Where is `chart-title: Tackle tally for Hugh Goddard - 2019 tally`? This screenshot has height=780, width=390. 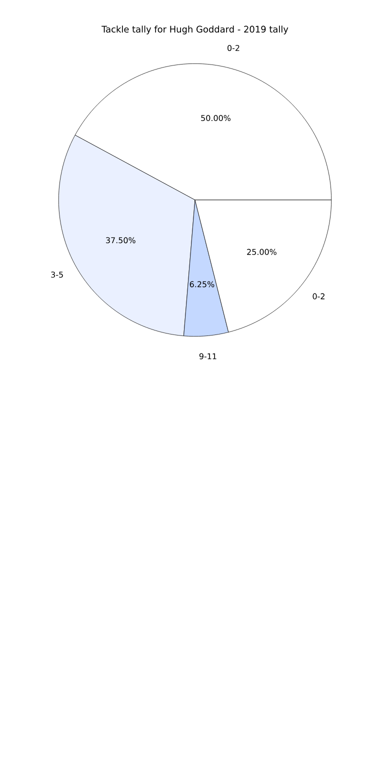 chart-title: Tackle tally for Hugh Goddard - 2019 tally is located at coordinates (195, 30).